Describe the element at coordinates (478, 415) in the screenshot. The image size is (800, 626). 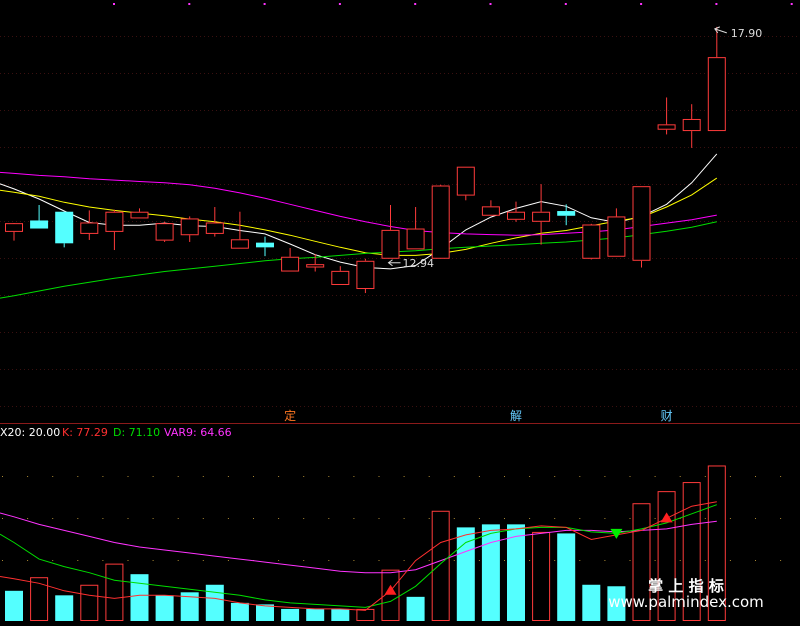
I see `event-markers: 定 解 财` at that location.